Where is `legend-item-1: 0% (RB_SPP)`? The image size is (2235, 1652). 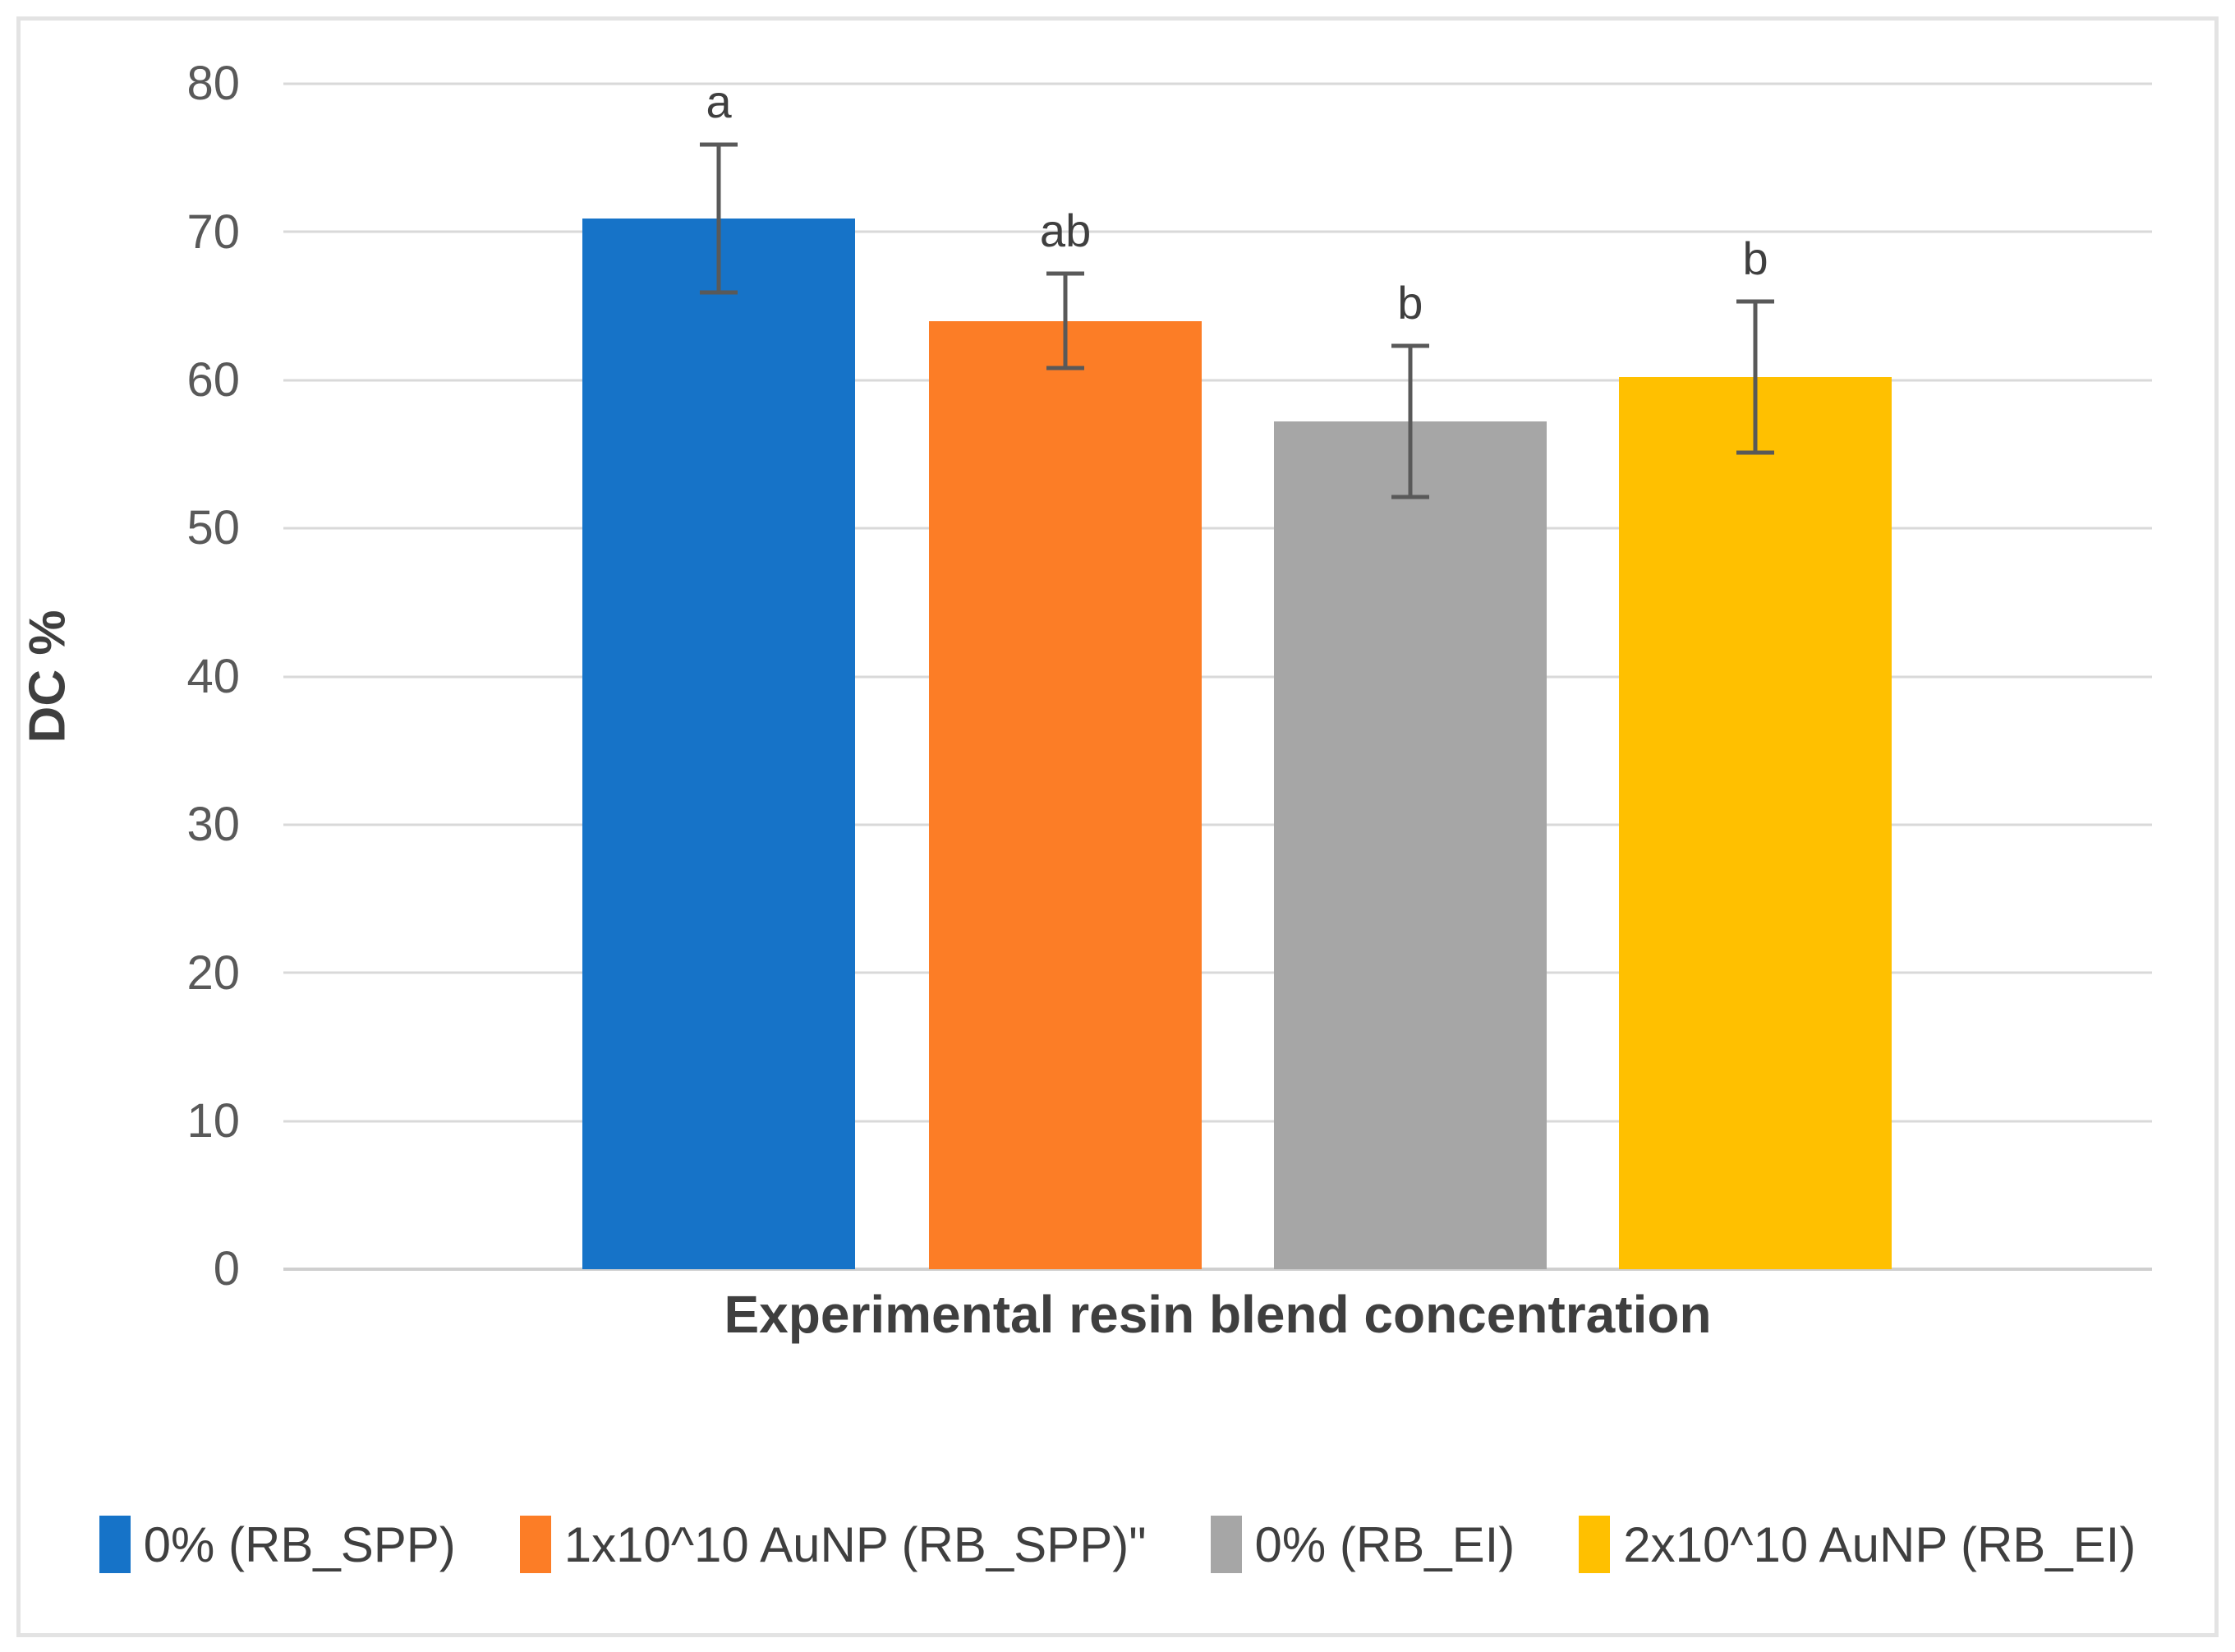 legend-item-1: 0% (RB_SPP) is located at coordinates (278, 1544).